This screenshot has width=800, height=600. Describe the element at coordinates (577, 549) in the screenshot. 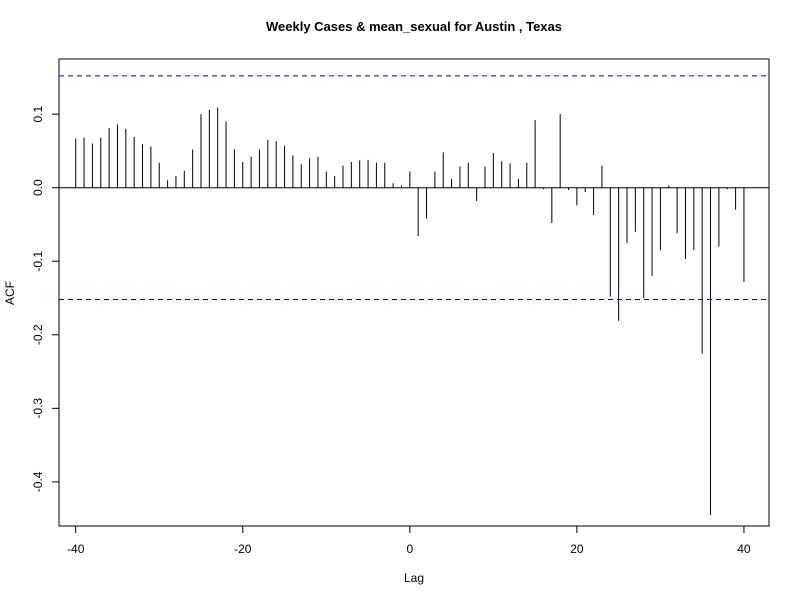

I see `x-tick-label: 20` at that location.